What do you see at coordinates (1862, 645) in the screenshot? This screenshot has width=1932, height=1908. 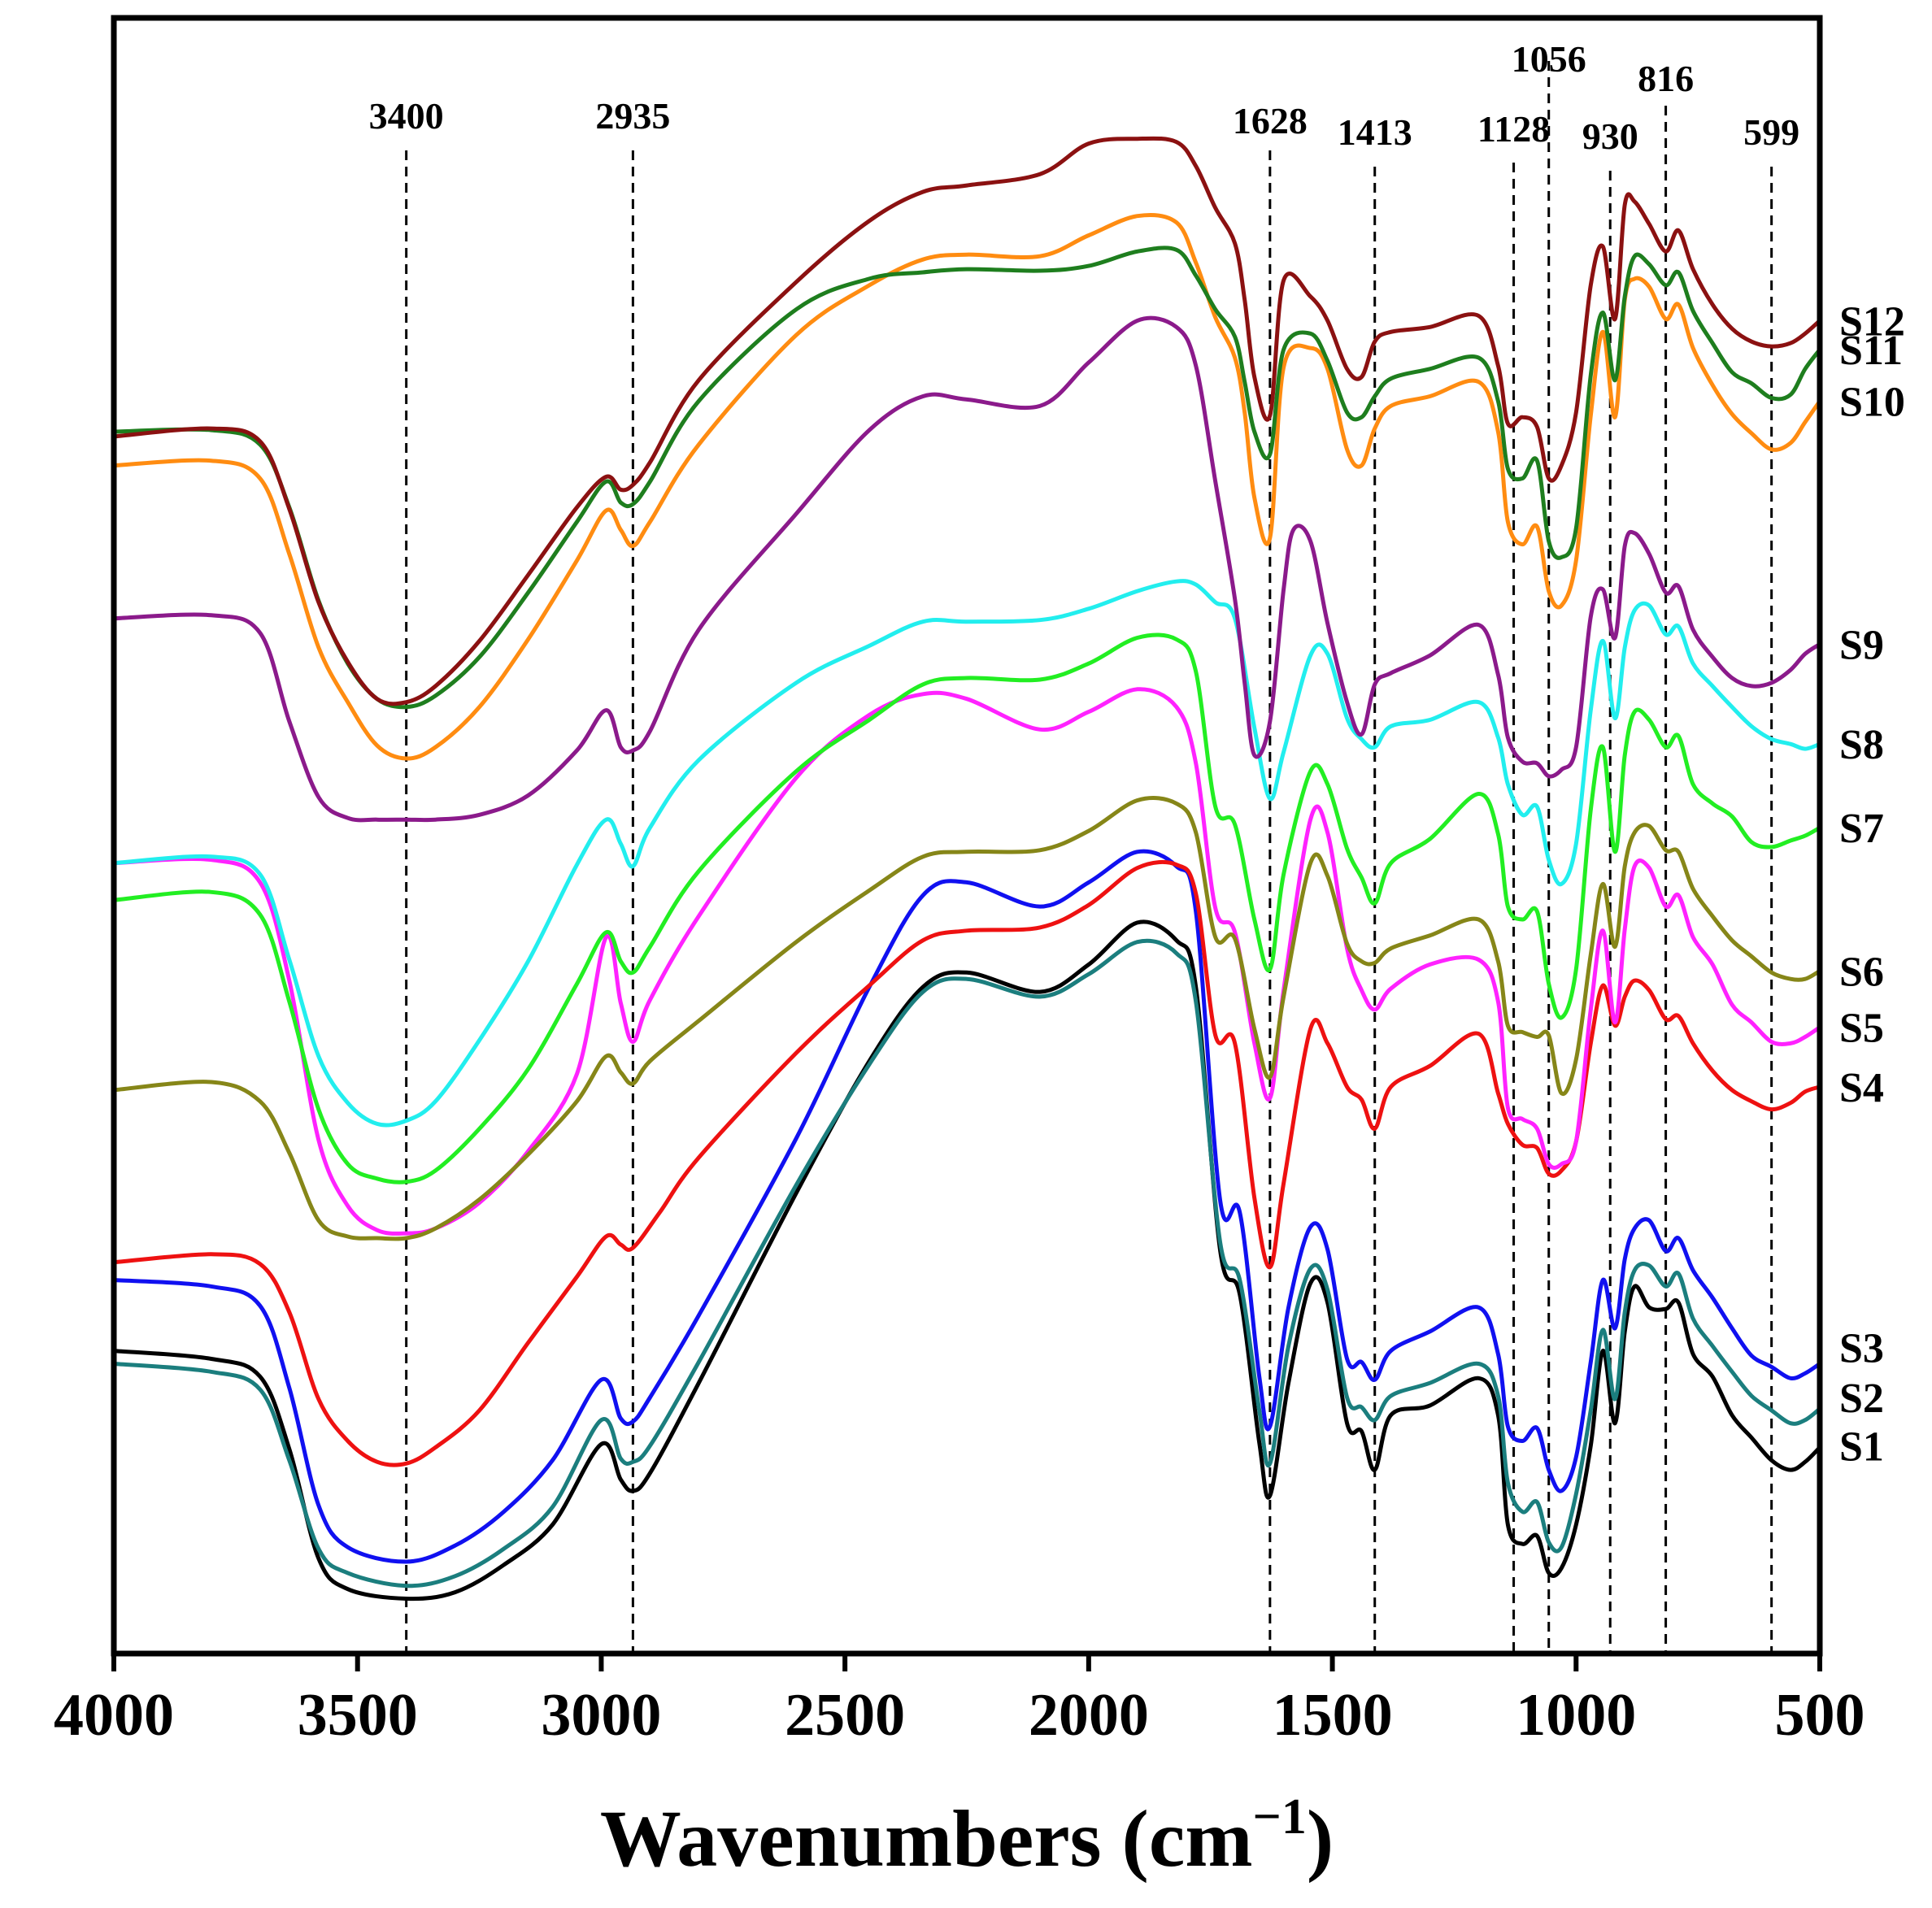 I see `series-label-s9: S9` at bounding box center [1862, 645].